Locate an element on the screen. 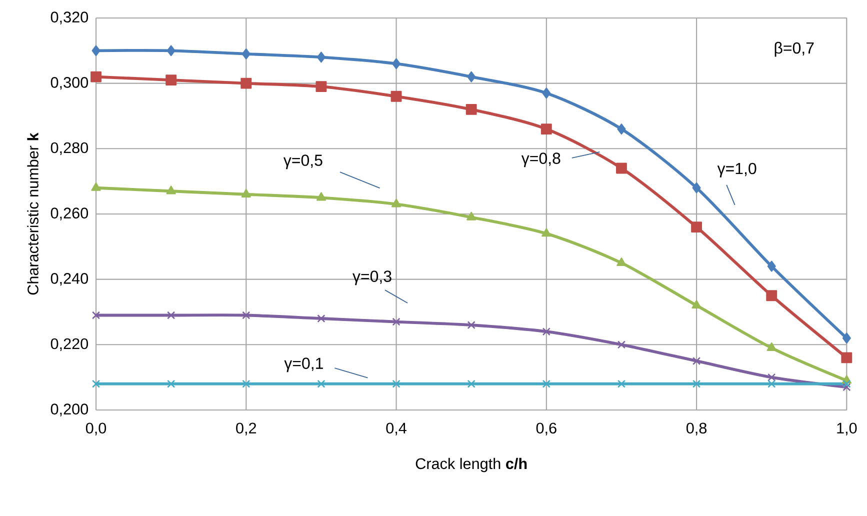 This screenshot has height=516, width=867. x-axis-title: Crack length c/h is located at coordinates (471, 465).